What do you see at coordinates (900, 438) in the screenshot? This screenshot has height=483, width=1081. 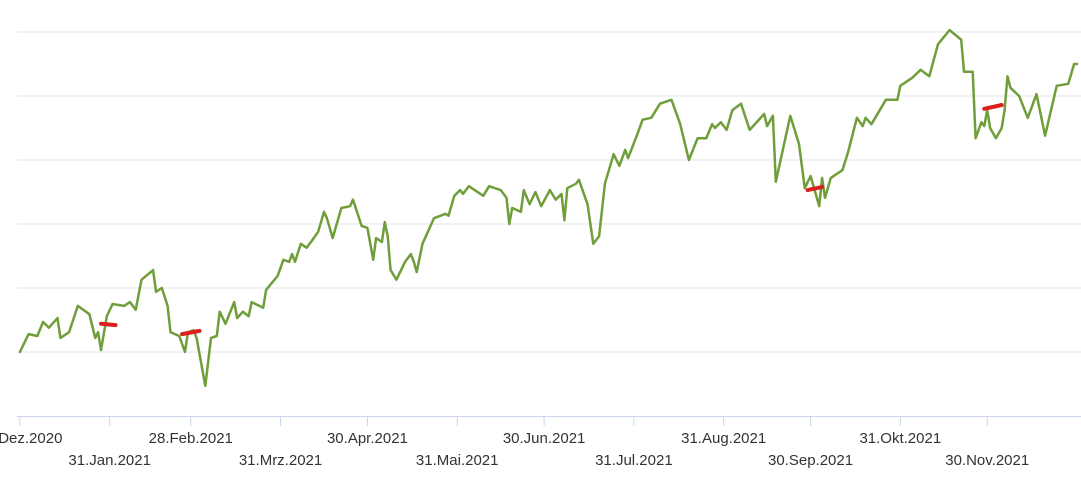 I see `x-tick-label: 31.Okt.2021` at bounding box center [900, 438].